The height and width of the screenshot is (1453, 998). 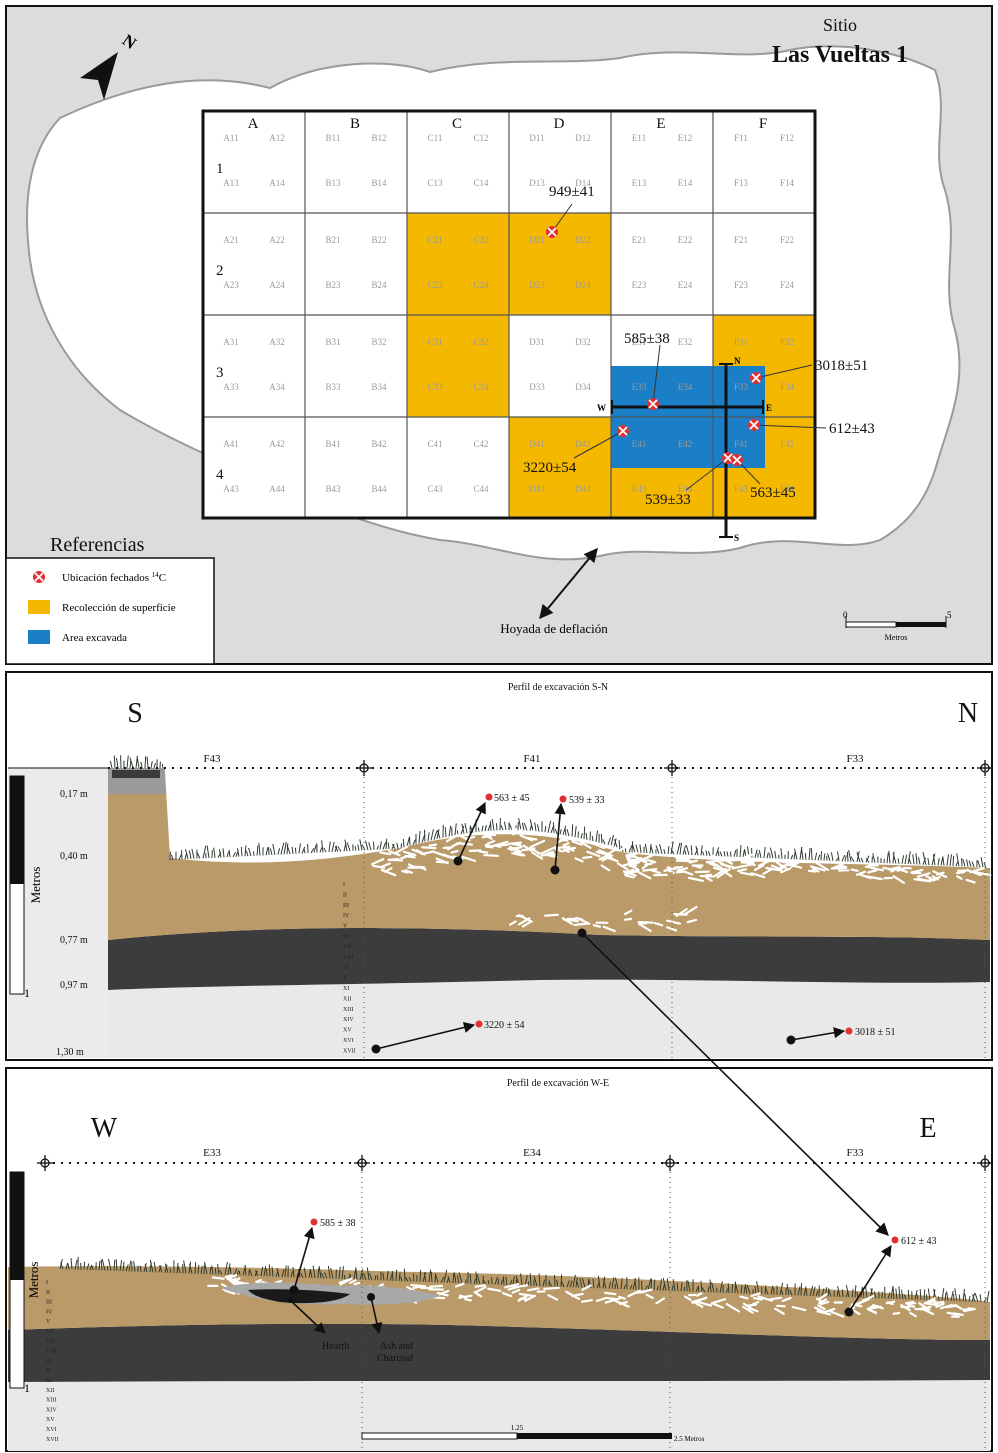 I want to click on level-number: XVI, so click(x=51, y=1430).